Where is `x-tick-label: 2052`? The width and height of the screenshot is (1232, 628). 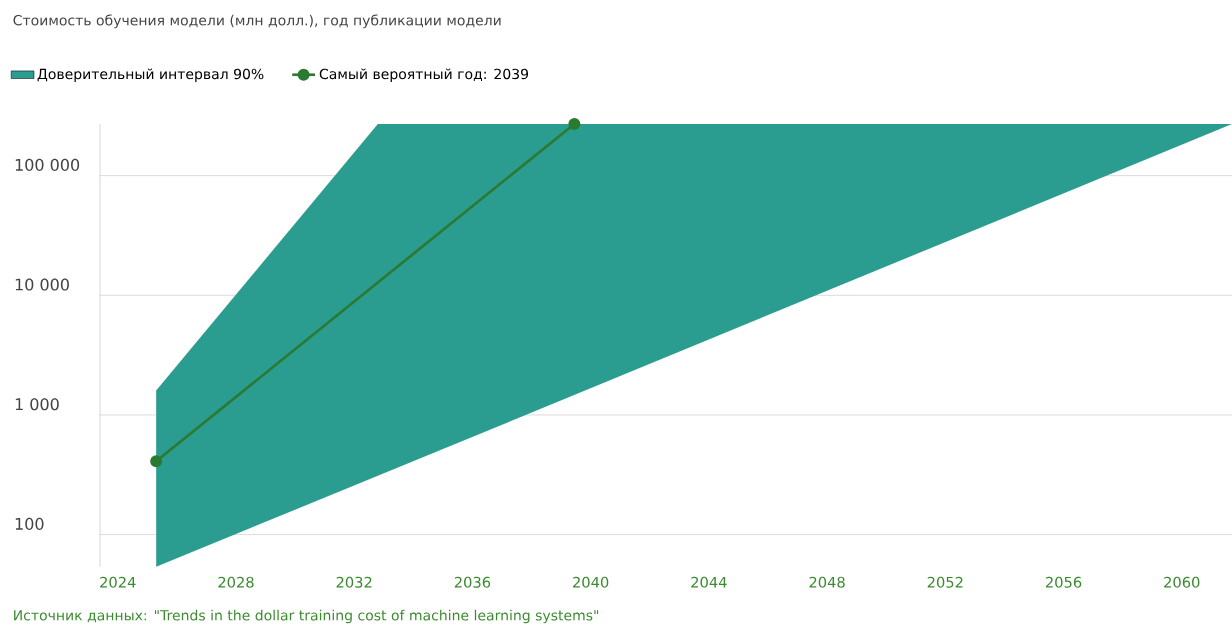
x-tick-label: 2052 is located at coordinates (945, 582).